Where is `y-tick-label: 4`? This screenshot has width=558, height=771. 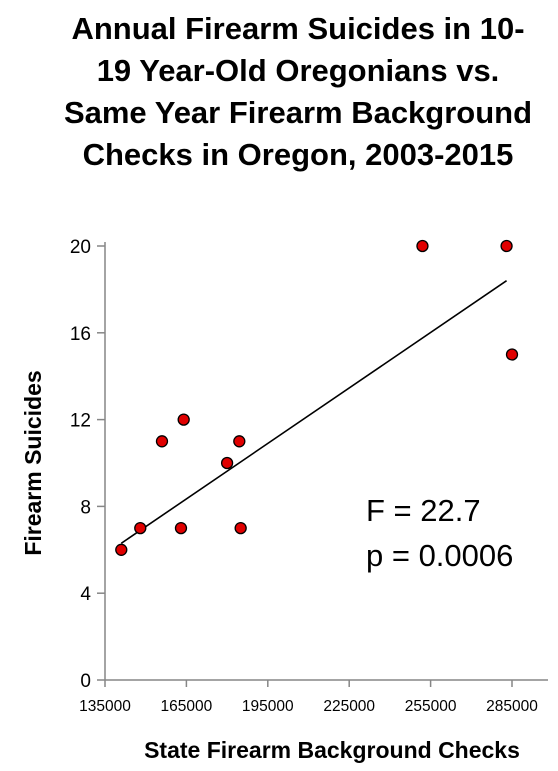 y-tick-label: 4 is located at coordinates (85, 594).